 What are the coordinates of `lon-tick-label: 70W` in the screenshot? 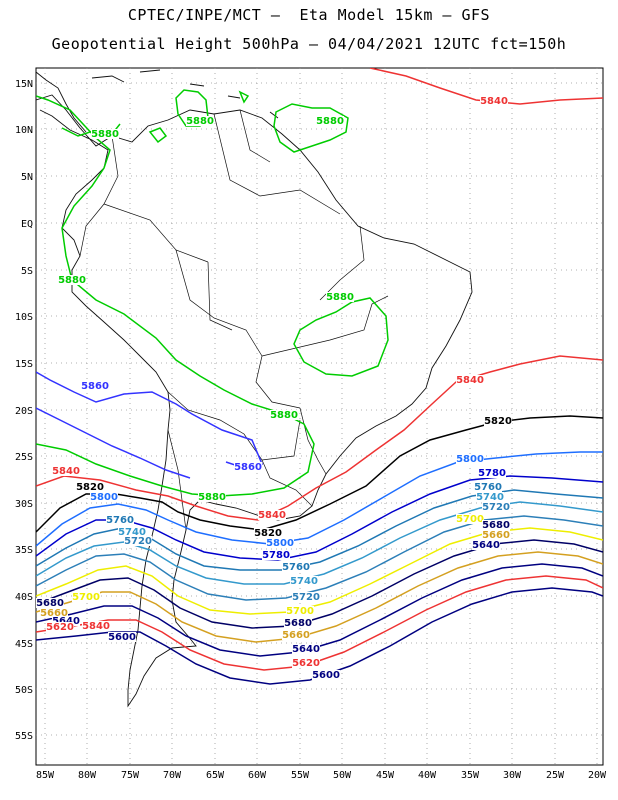 It's located at (172, 775).